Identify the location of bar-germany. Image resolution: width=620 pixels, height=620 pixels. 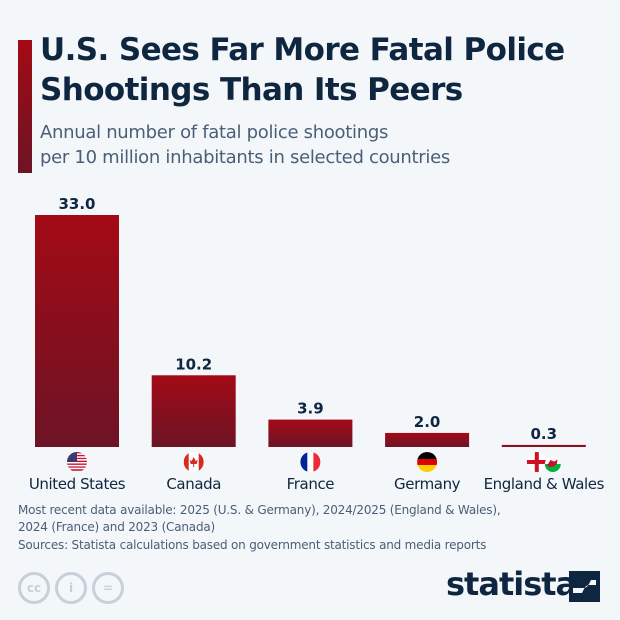
(427, 439).